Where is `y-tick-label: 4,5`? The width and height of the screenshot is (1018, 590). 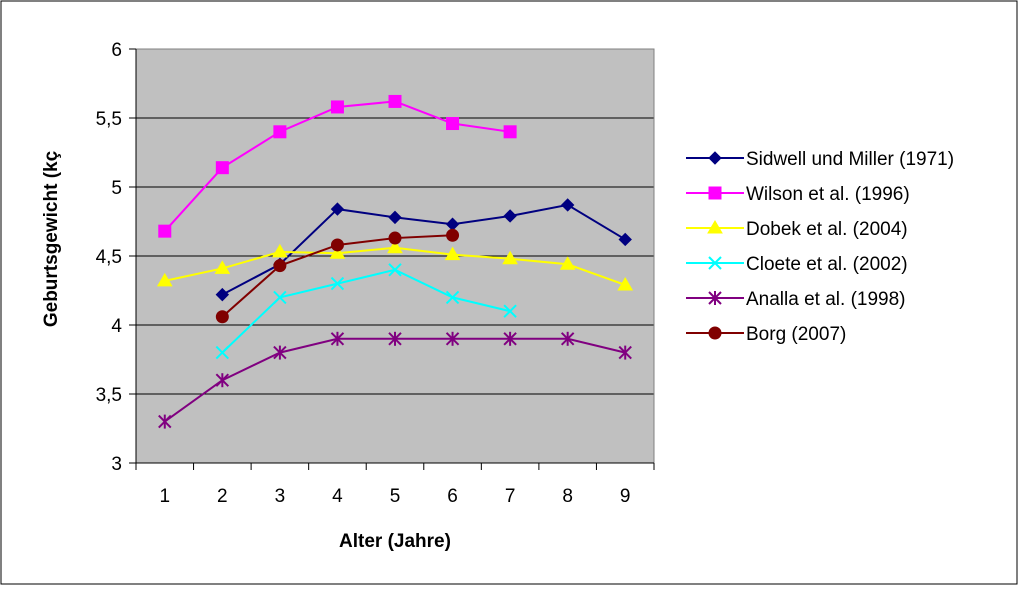 y-tick-label: 4,5 is located at coordinates (109, 257).